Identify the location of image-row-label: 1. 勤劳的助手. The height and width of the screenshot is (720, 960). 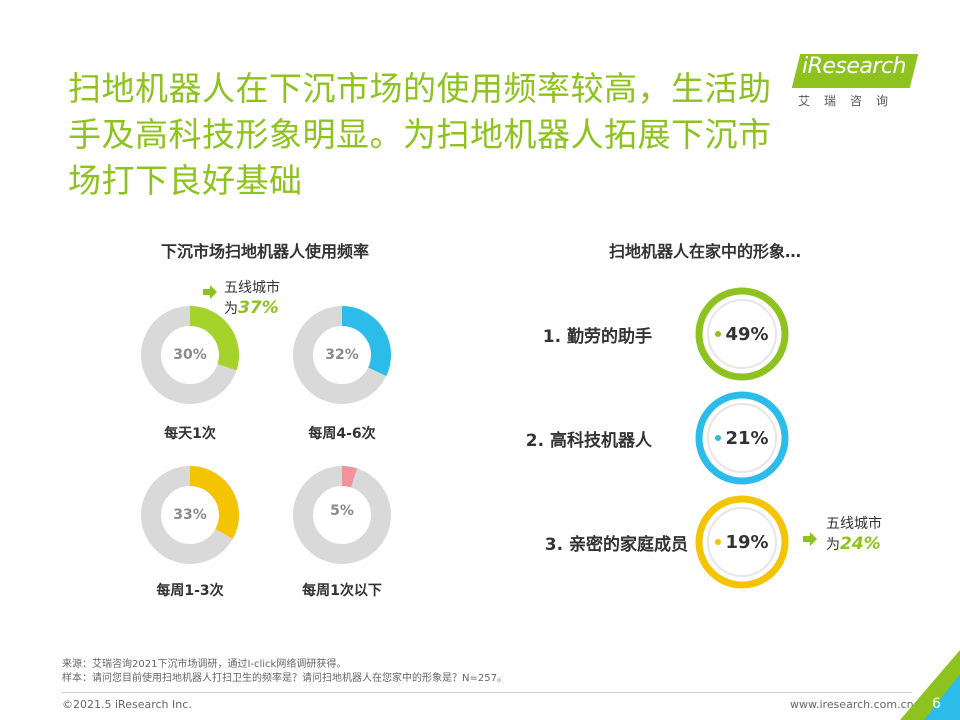
(597, 337).